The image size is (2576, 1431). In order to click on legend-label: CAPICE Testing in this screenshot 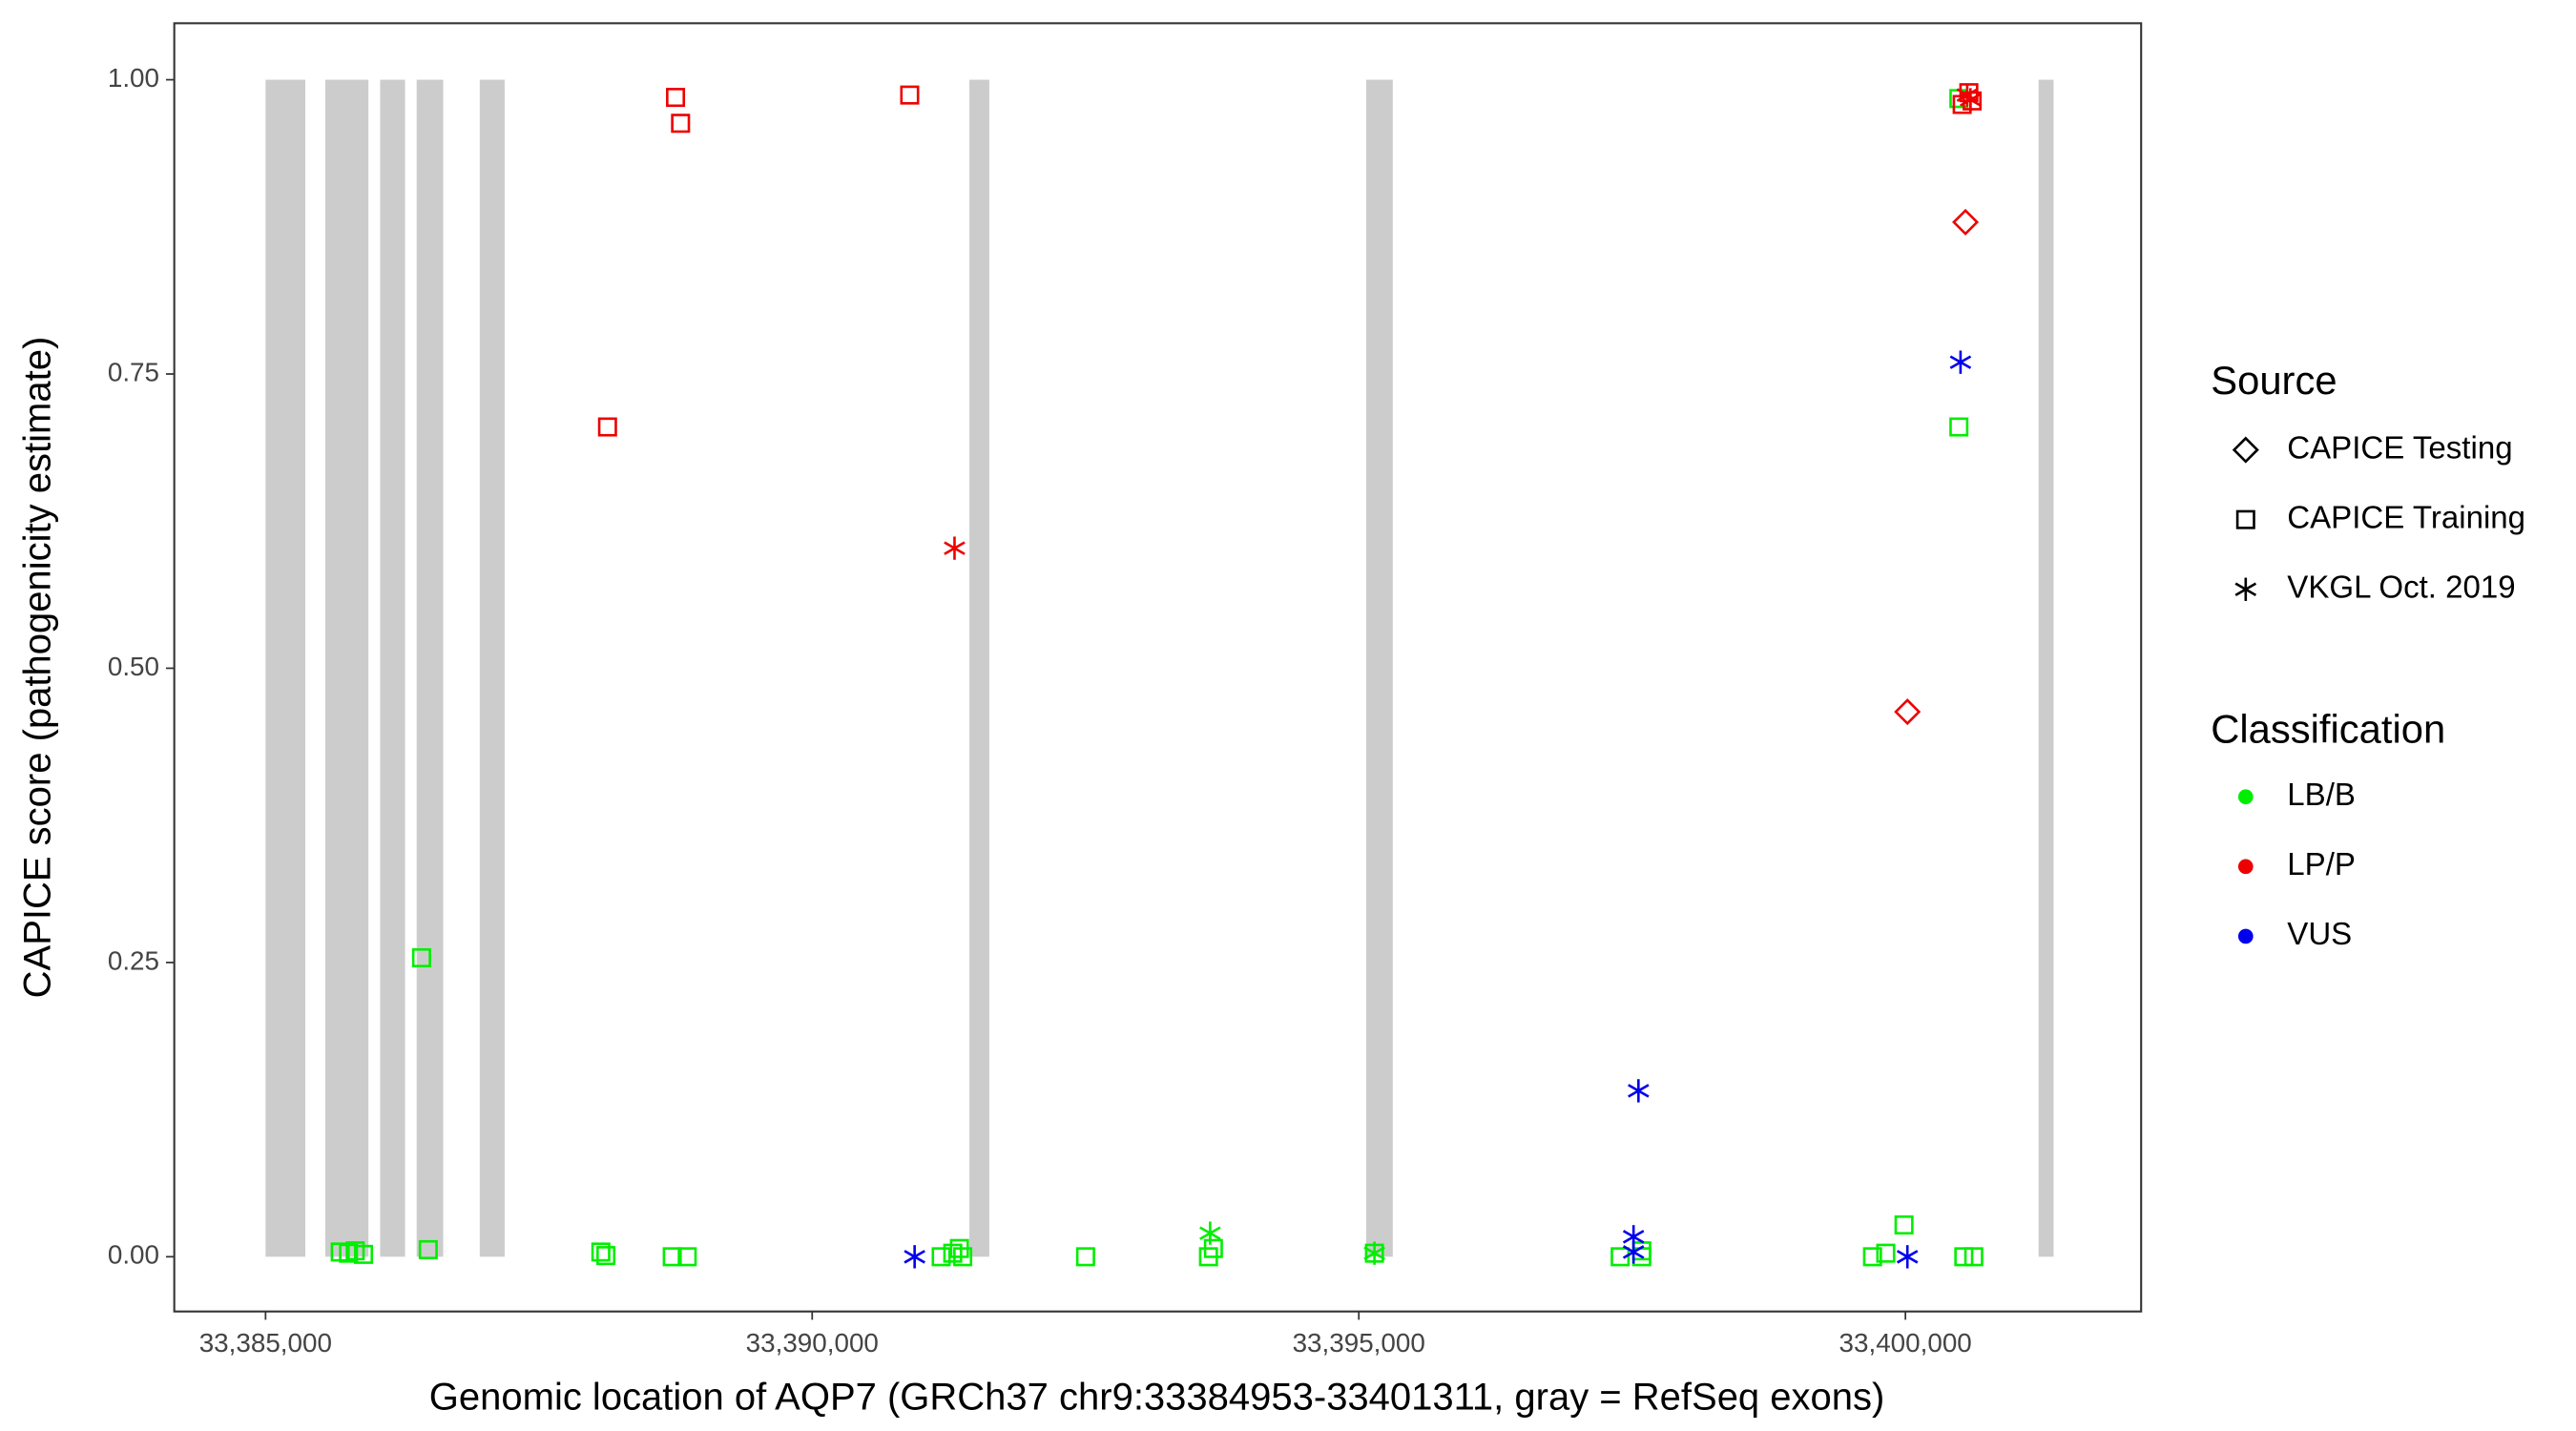, I will do `click(2399, 448)`.